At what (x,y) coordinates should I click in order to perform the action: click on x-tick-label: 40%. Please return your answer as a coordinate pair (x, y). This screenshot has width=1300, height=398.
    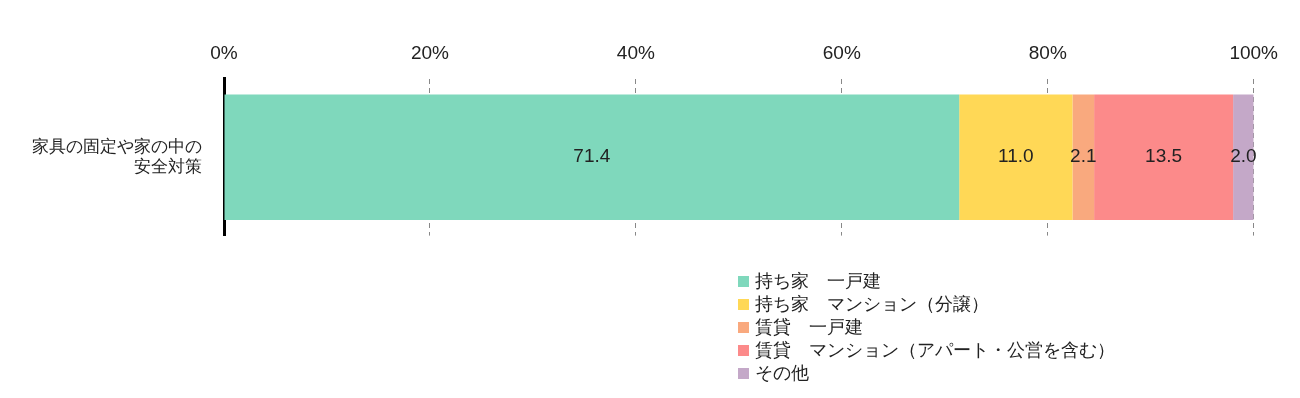
    Looking at the image, I should click on (635, 52).